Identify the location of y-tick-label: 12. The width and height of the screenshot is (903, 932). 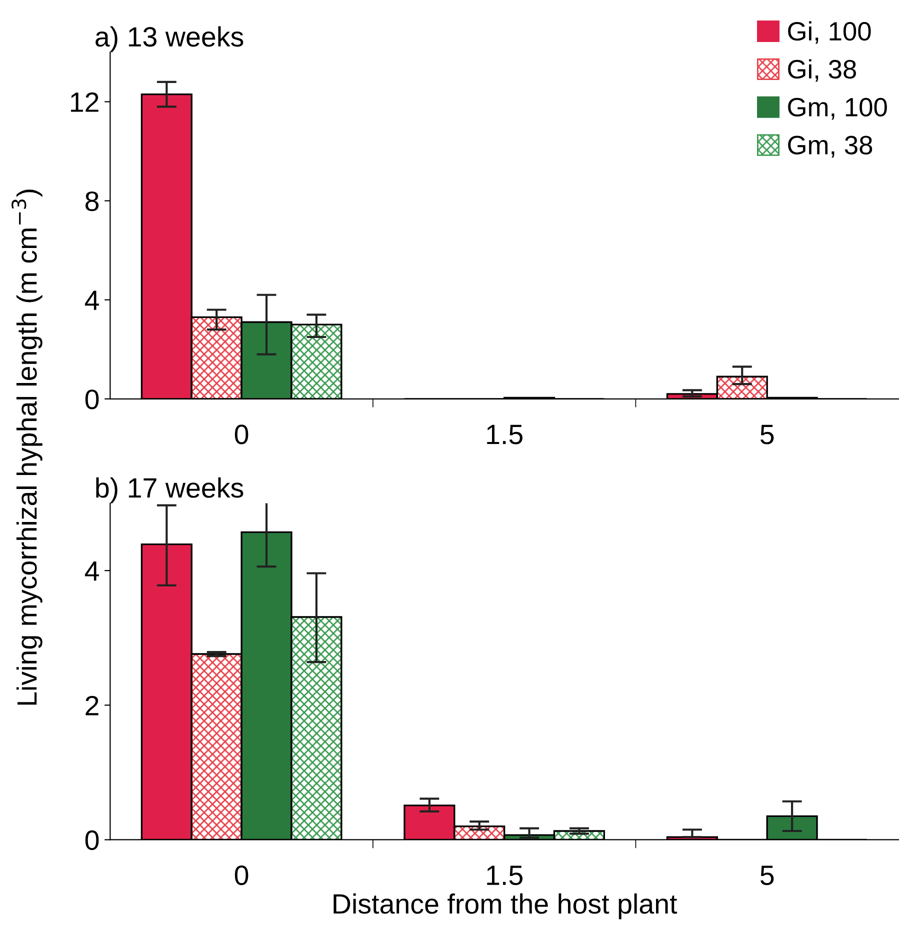
(84, 102).